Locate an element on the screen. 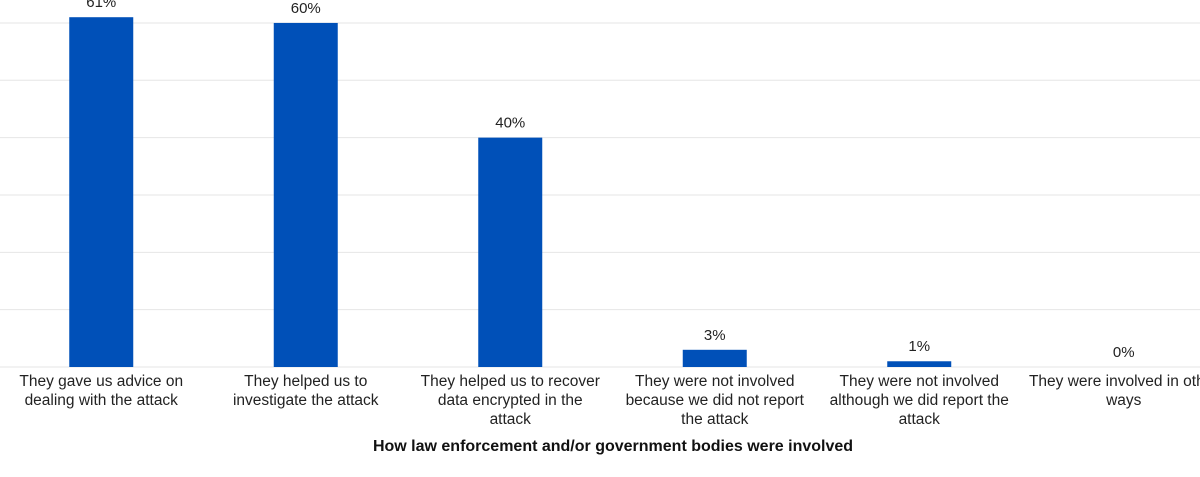 Image resolution: width=1200 pixels, height=477 pixels. x-tick-label: They were involved in other ways is located at coordinates (1114, 391).